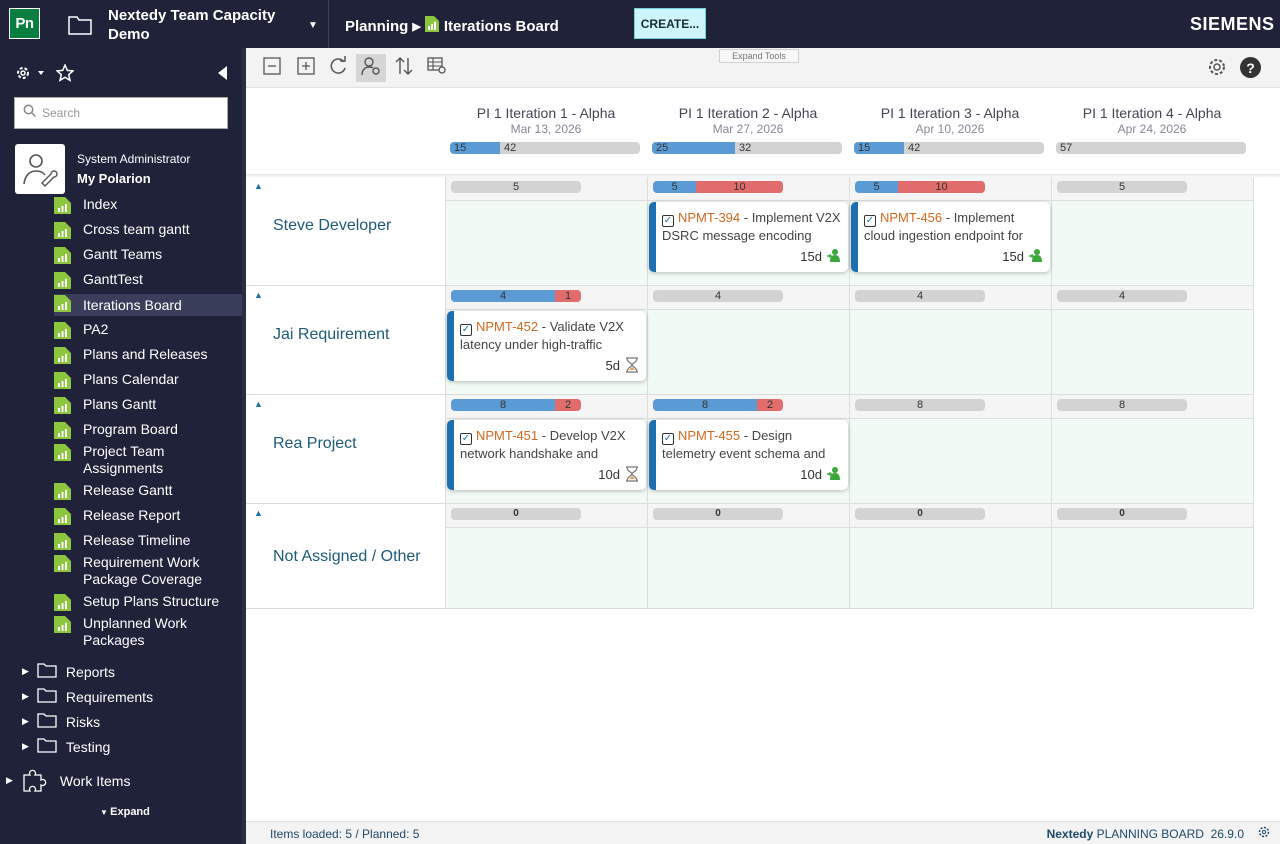  I want to click on sidebar-folder: ▶ Requirements, so click(87, 696).